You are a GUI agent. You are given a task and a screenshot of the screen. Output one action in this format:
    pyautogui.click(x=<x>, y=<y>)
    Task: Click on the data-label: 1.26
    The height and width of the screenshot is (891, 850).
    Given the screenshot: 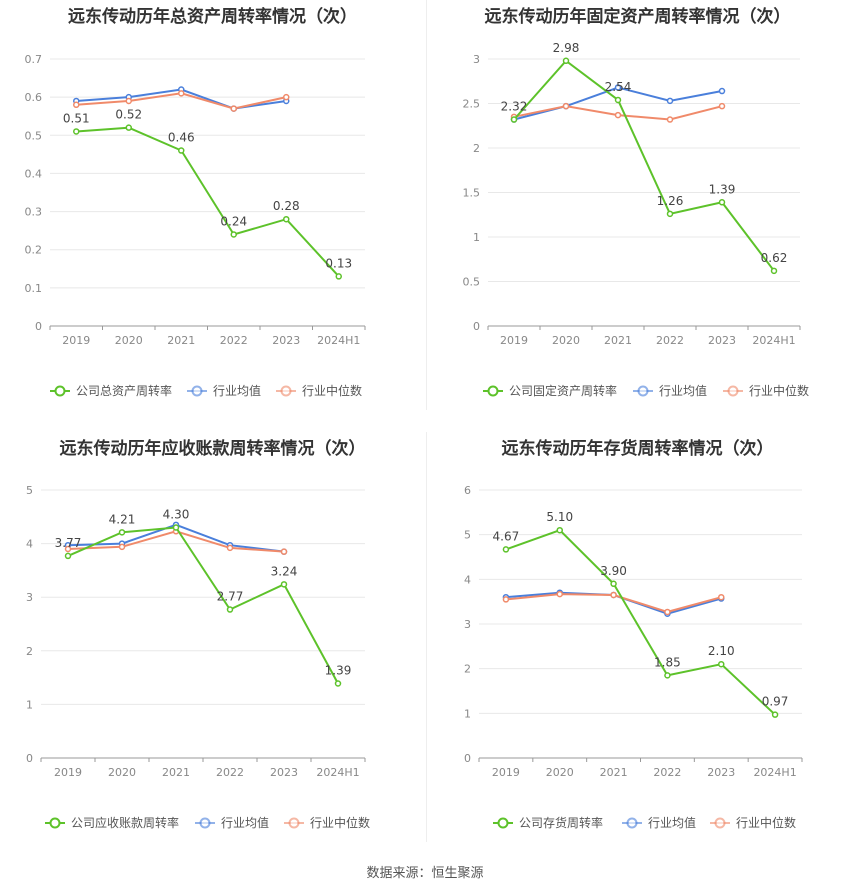 What is the action you would take?
    pyautogui.click(x=670, y=201)
    